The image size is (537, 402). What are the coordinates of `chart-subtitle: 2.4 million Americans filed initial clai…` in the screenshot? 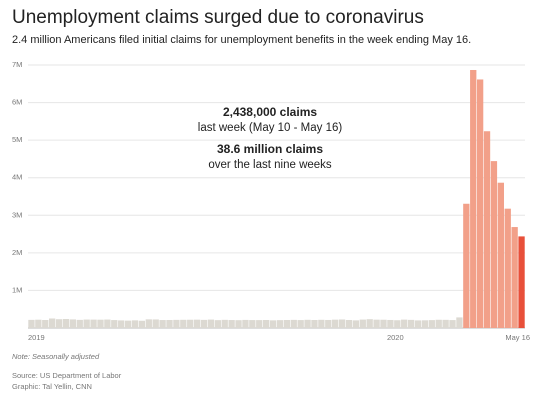 It's located at (241, 40).